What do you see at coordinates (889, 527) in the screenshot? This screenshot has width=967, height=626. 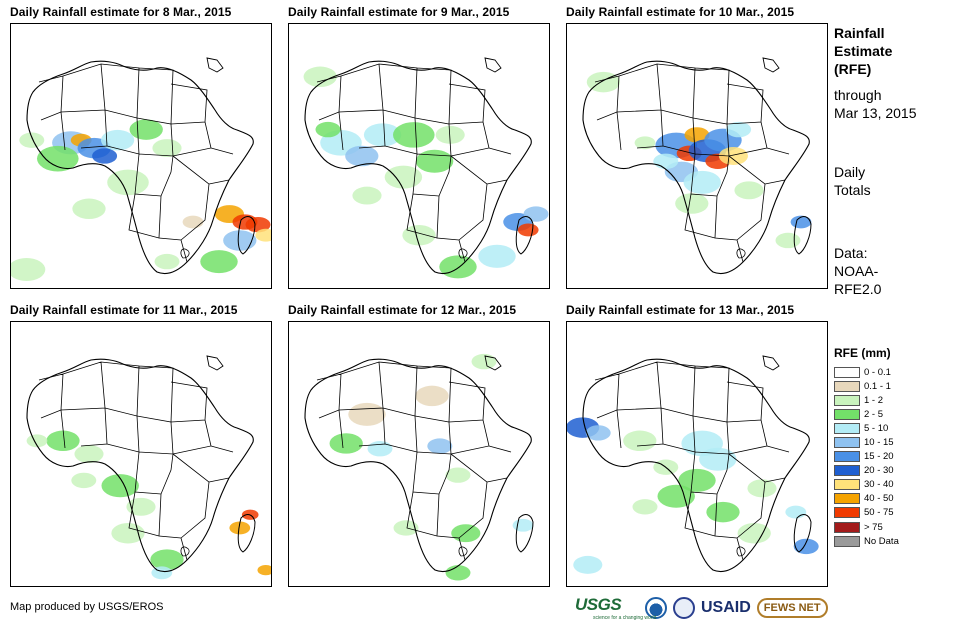 I see `legend-item: > 75` at bounding box center [889, 527].